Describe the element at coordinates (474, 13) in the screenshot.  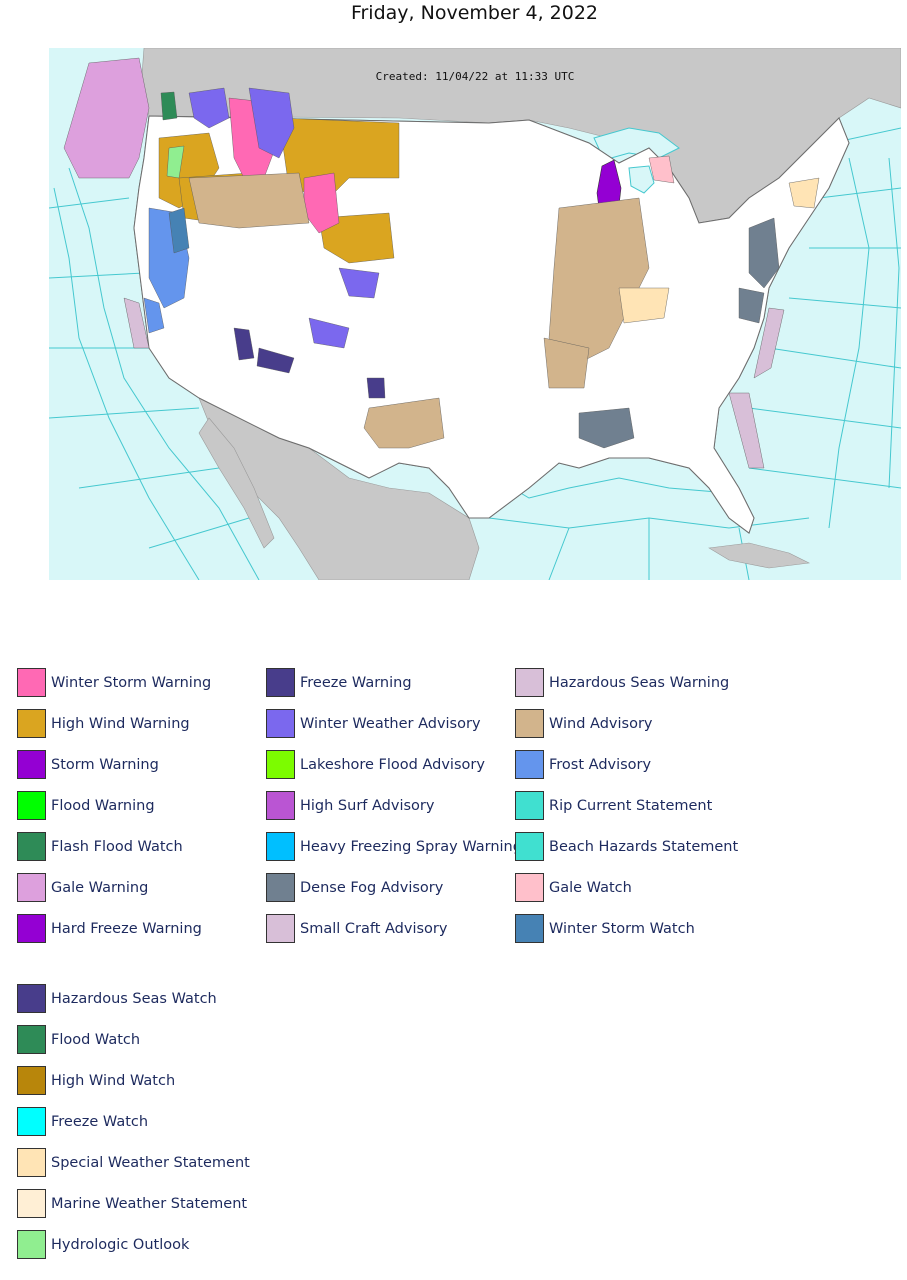
I see `page-title: Friday, November 4, 2022` at that location.